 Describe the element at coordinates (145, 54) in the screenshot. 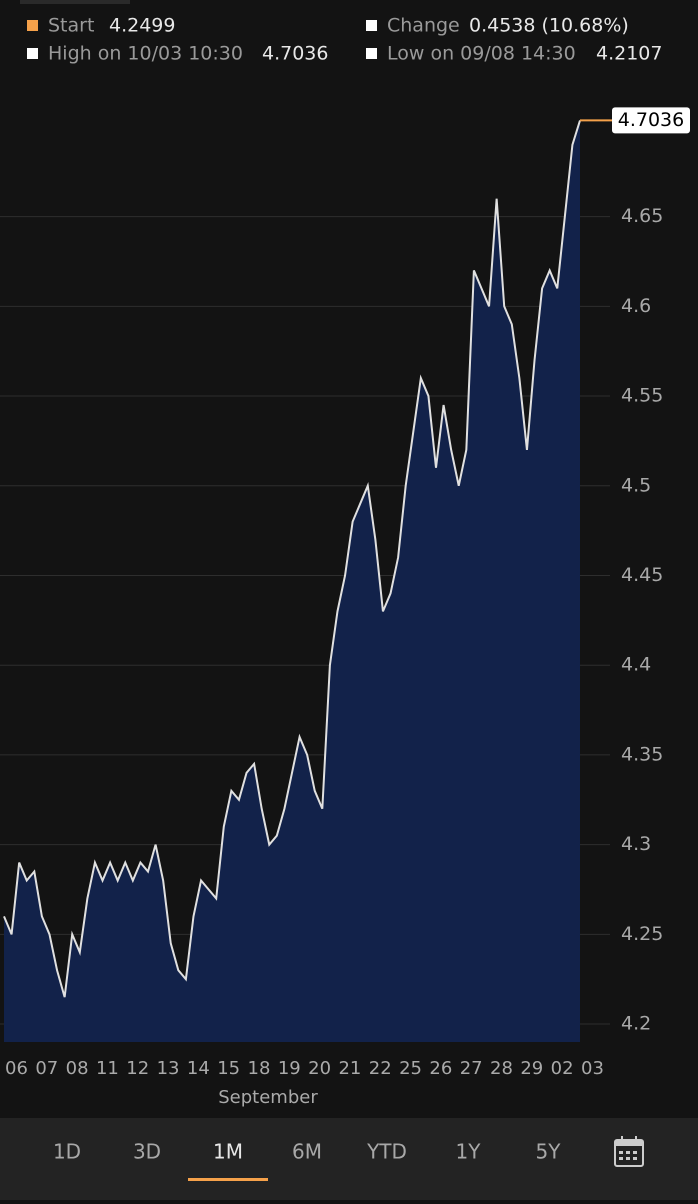

I see `high-label: High on 10/03 10:30` at that location.